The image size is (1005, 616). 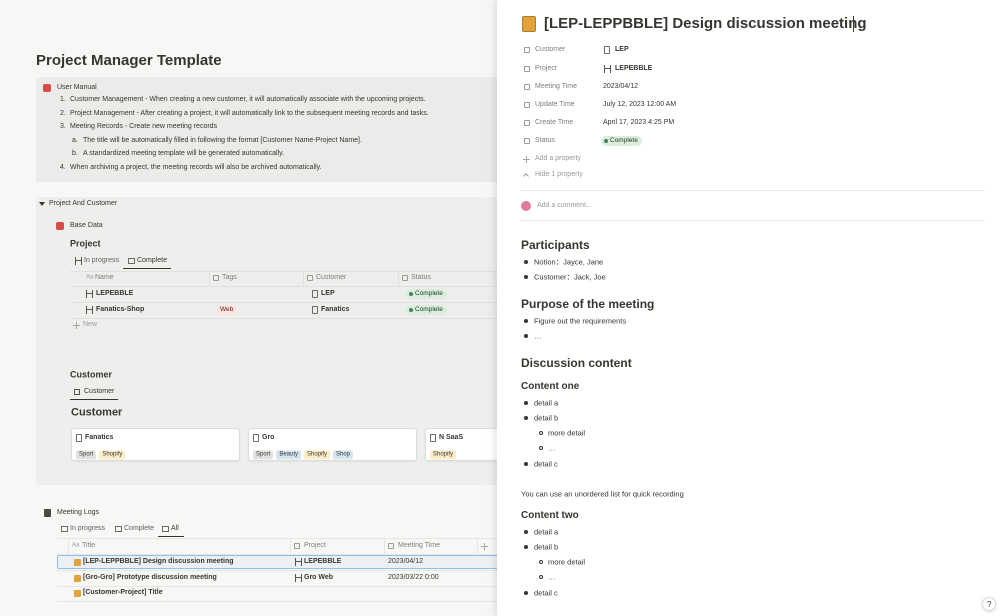 What do you see at coordinates (63, 167) in the screenshot?
I see `list-number: 4.` at bounding box center [63, 167].